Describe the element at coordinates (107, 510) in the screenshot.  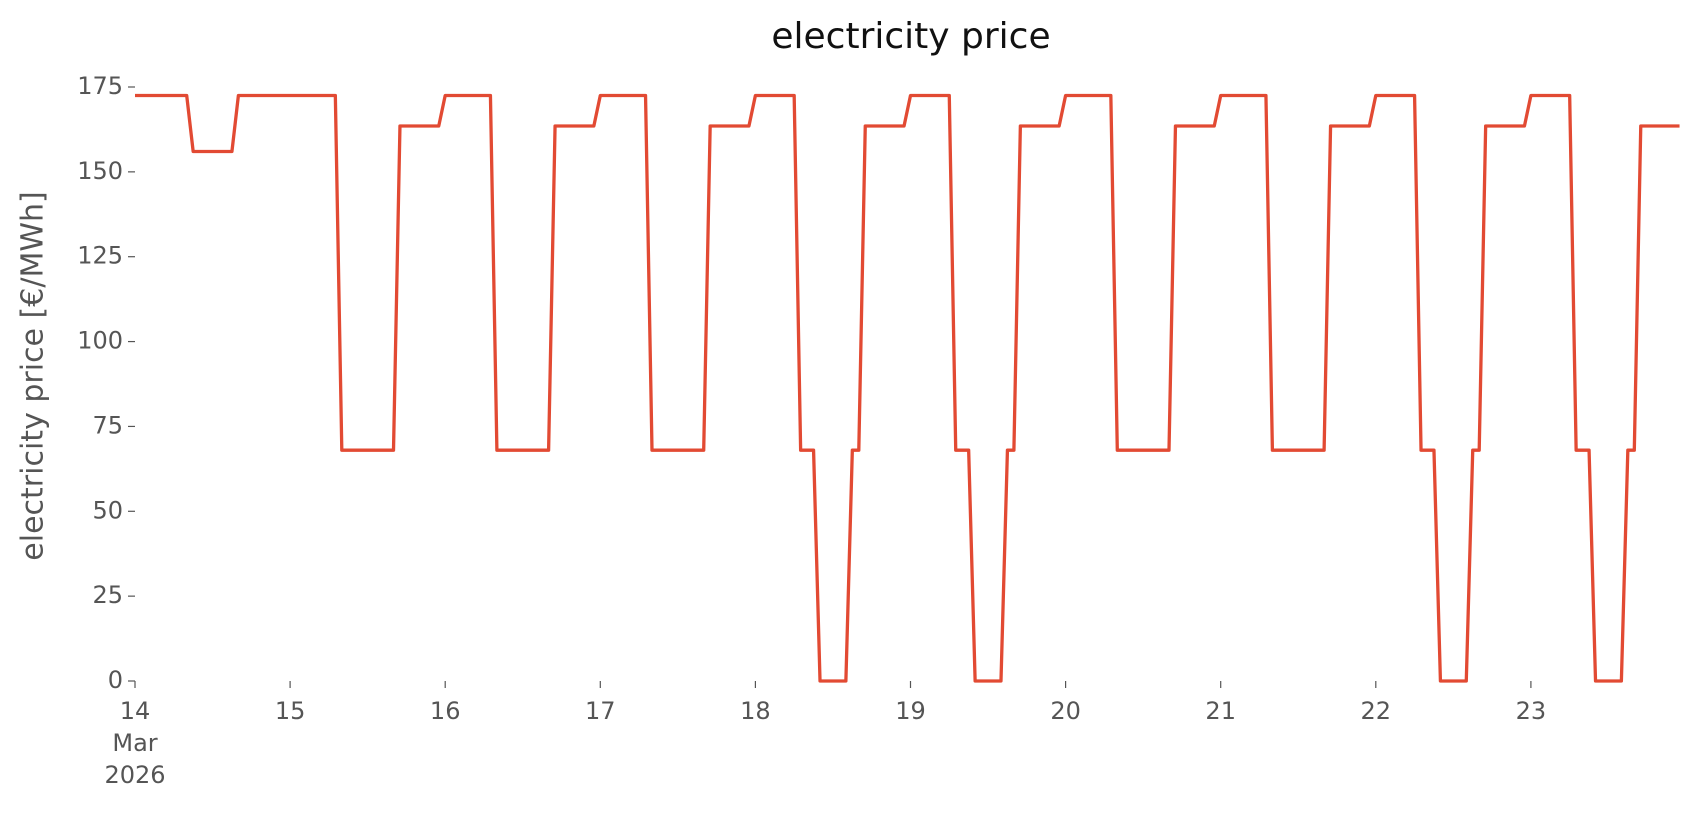
I see `y-tick-label: 50` at that location.